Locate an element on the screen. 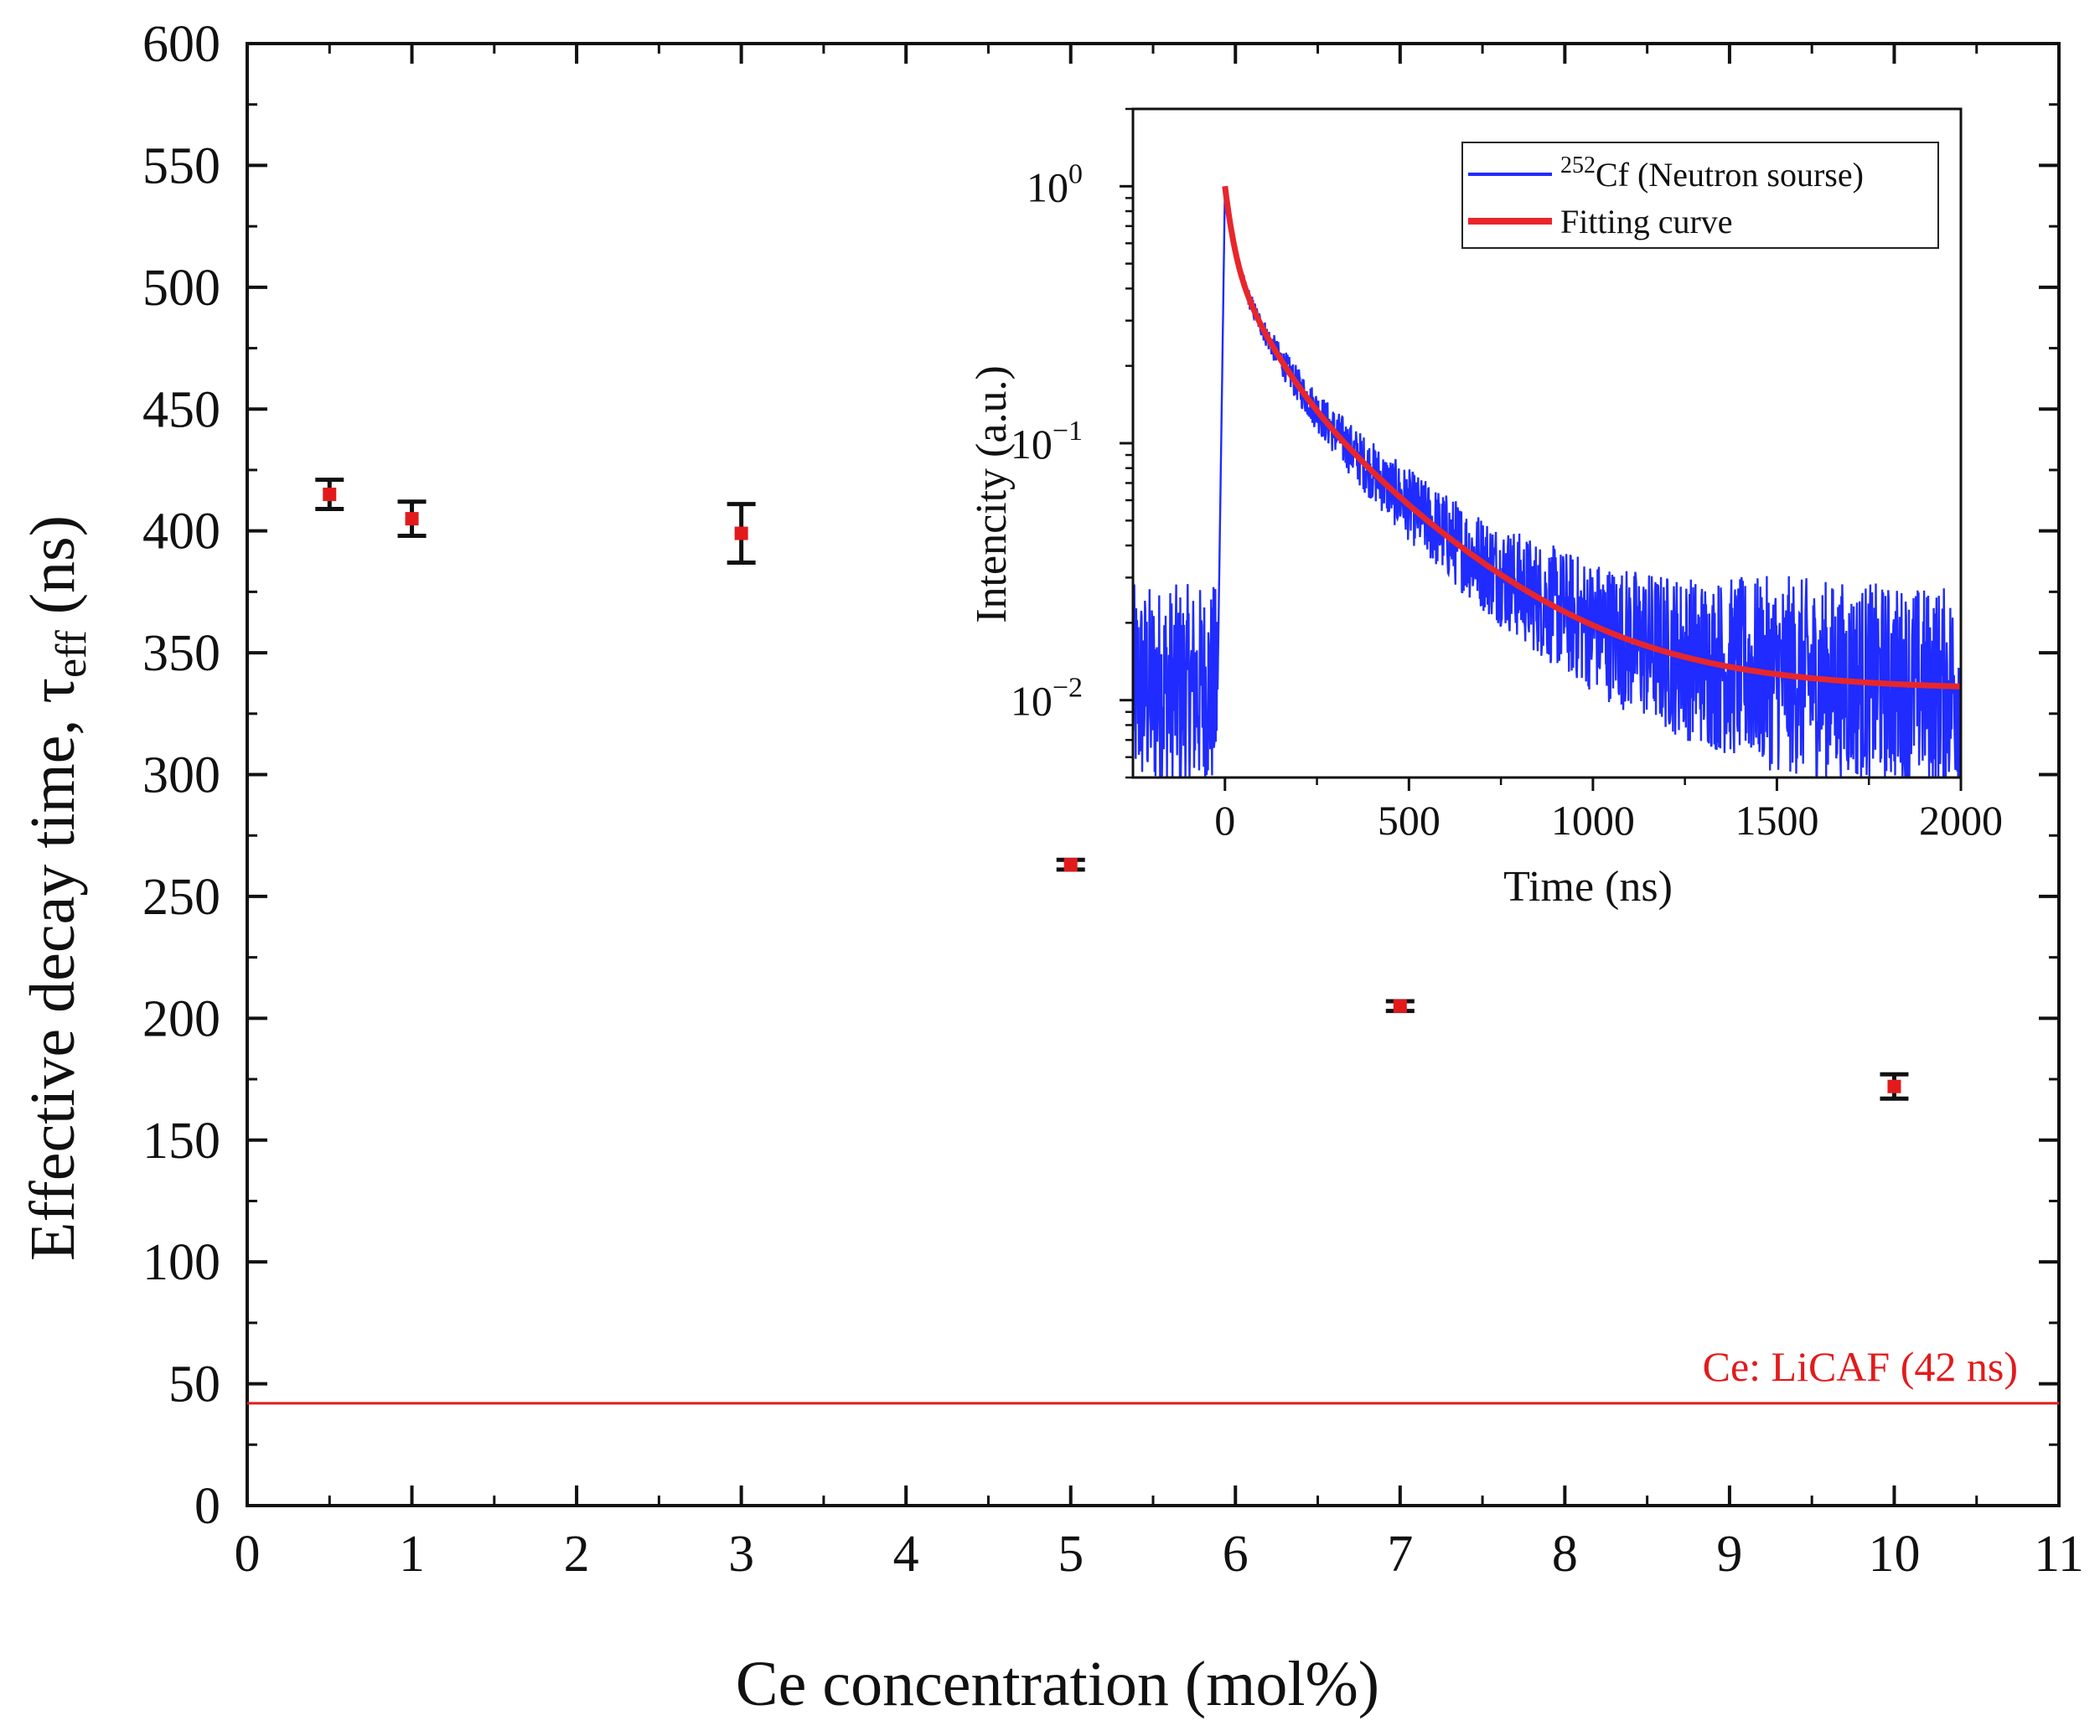 The width and height of the screenshot is (2100, 1736). y-title-subscript: eff is located at coordinates (72, 654).